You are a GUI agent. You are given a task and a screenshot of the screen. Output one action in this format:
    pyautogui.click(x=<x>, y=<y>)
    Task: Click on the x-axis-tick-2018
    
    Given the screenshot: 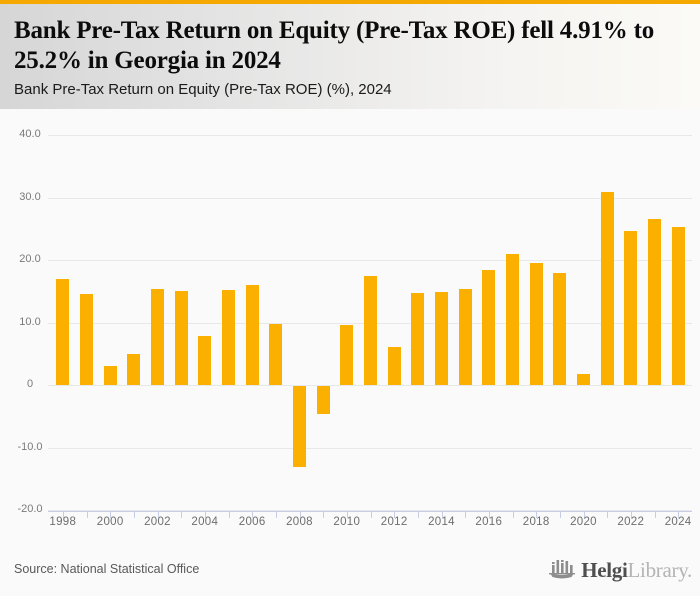 What is the action you would take?
    pyautogui.click(x=537, y=514)
    